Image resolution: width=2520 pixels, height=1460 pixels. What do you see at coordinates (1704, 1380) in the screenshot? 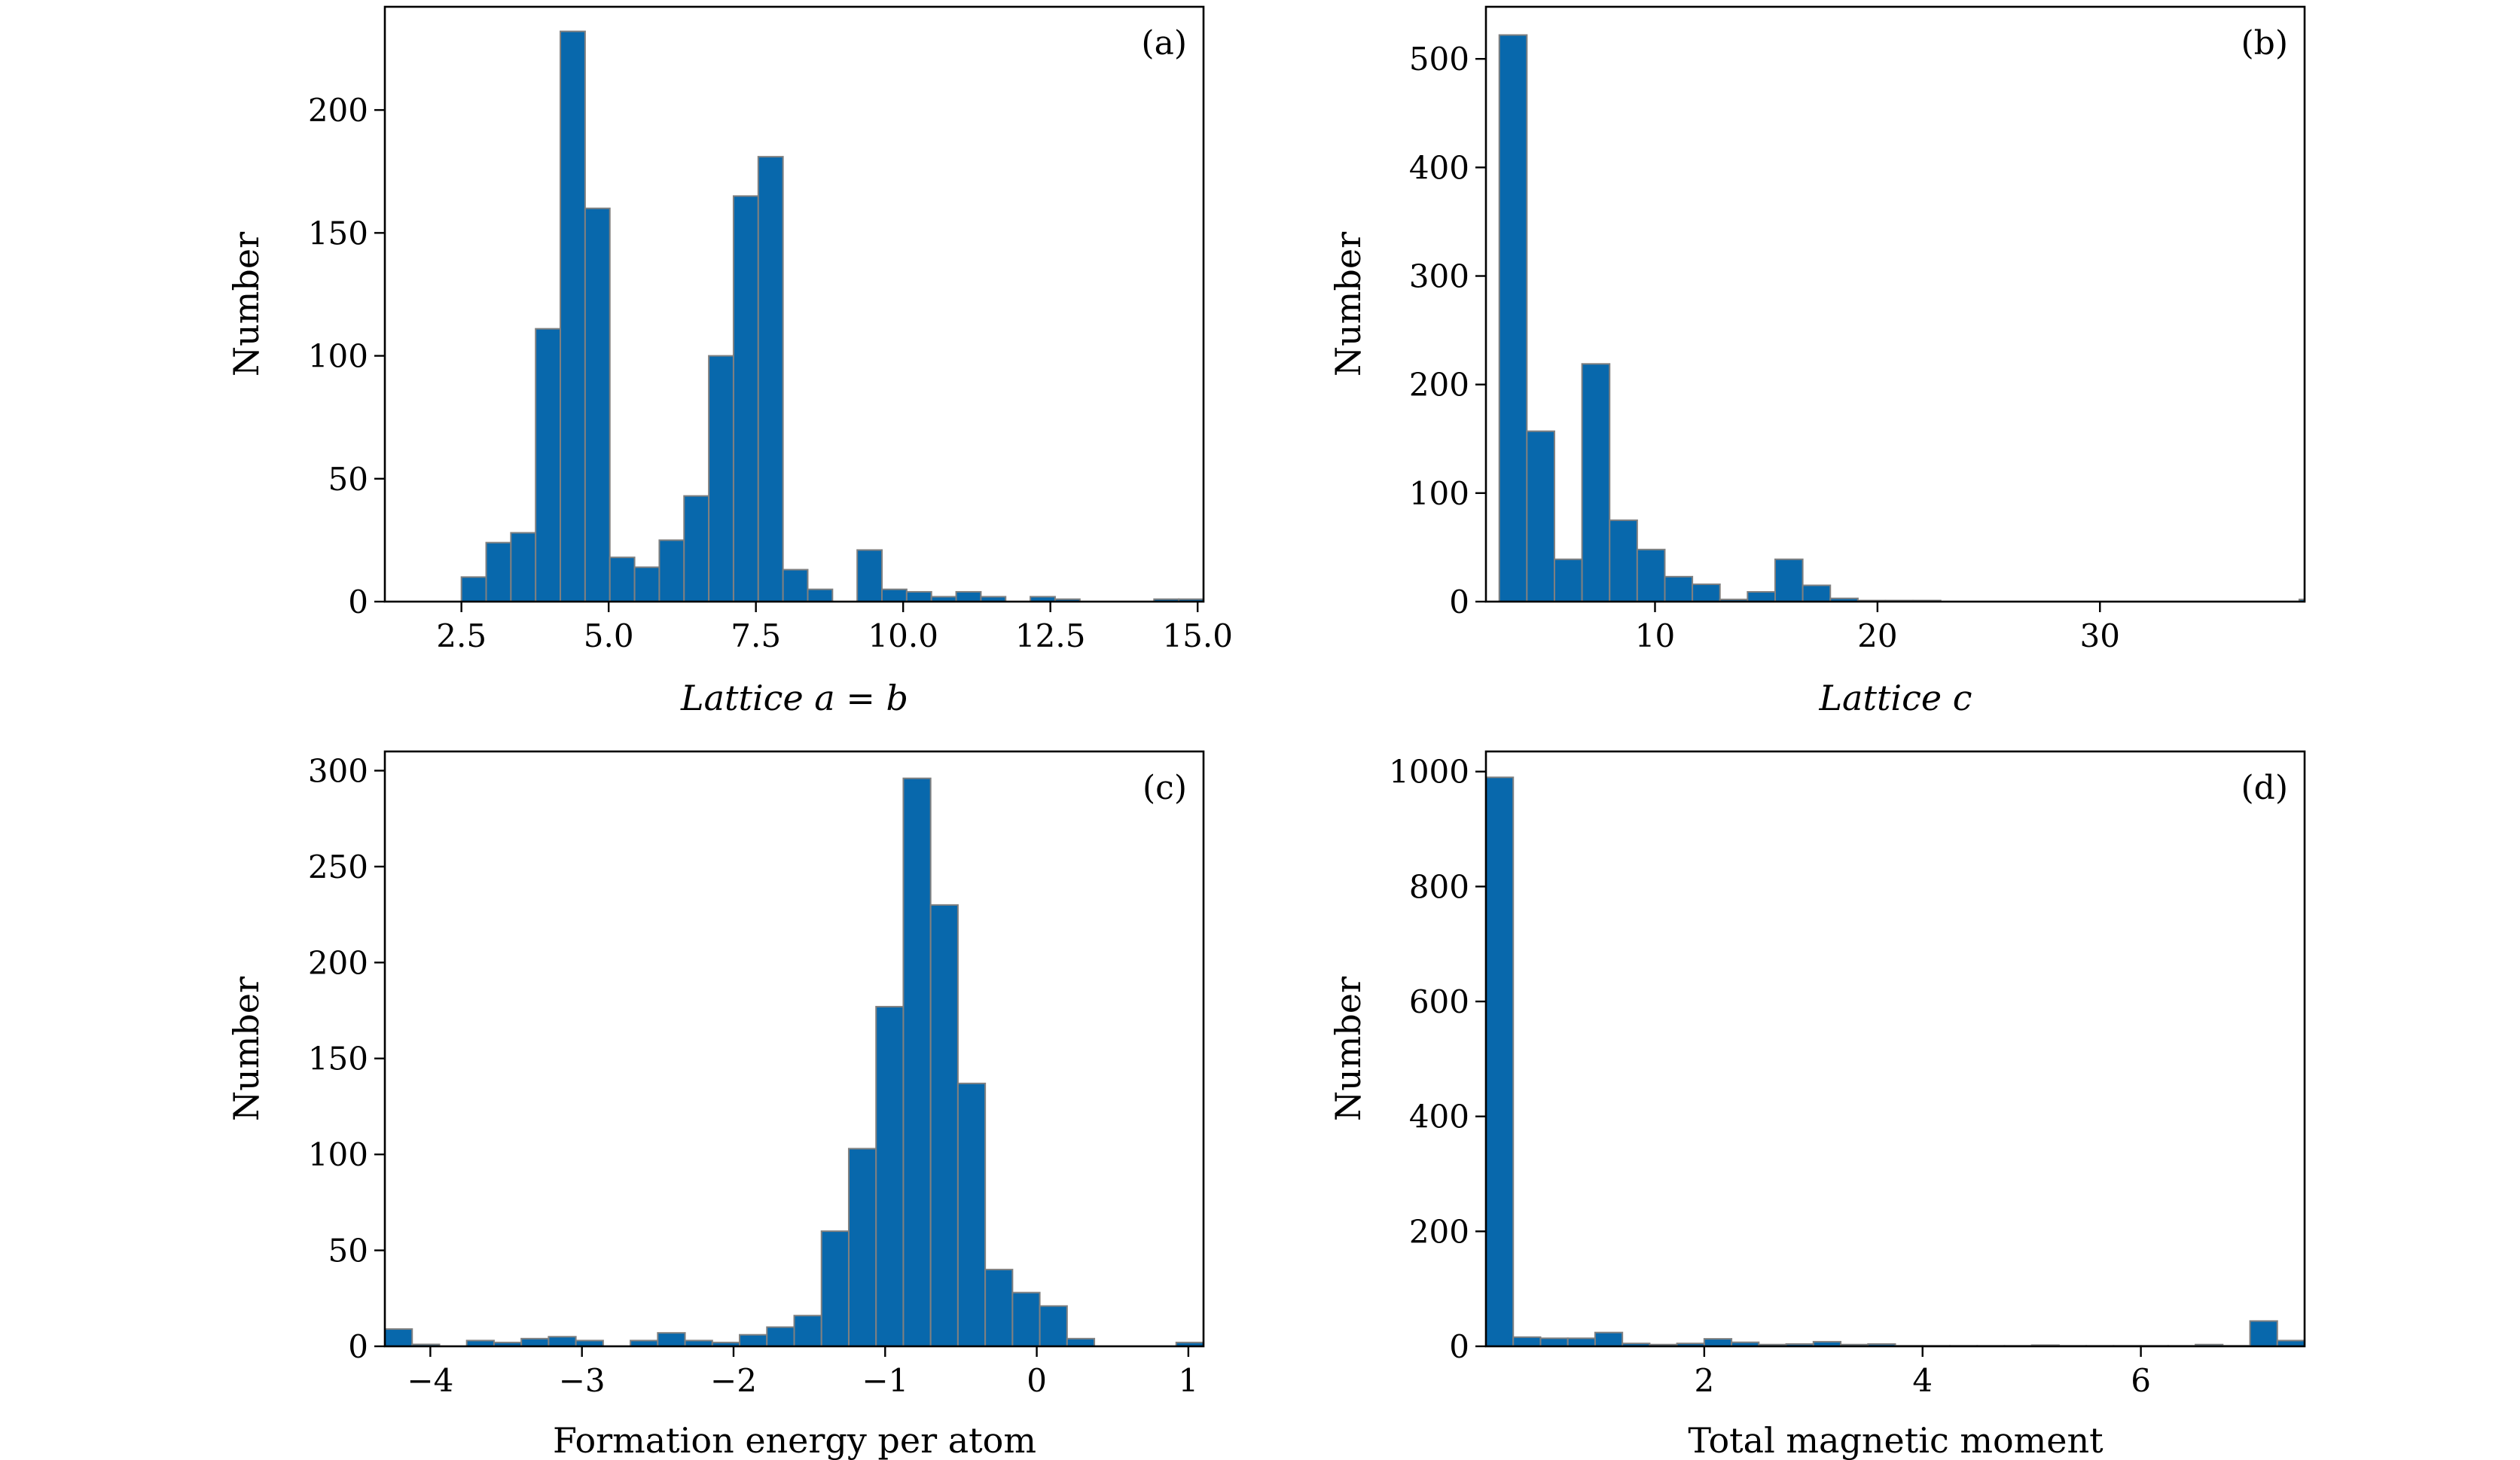
I see `panel-d-x-tick-label: 2` at bounding box center [1704, 1380].